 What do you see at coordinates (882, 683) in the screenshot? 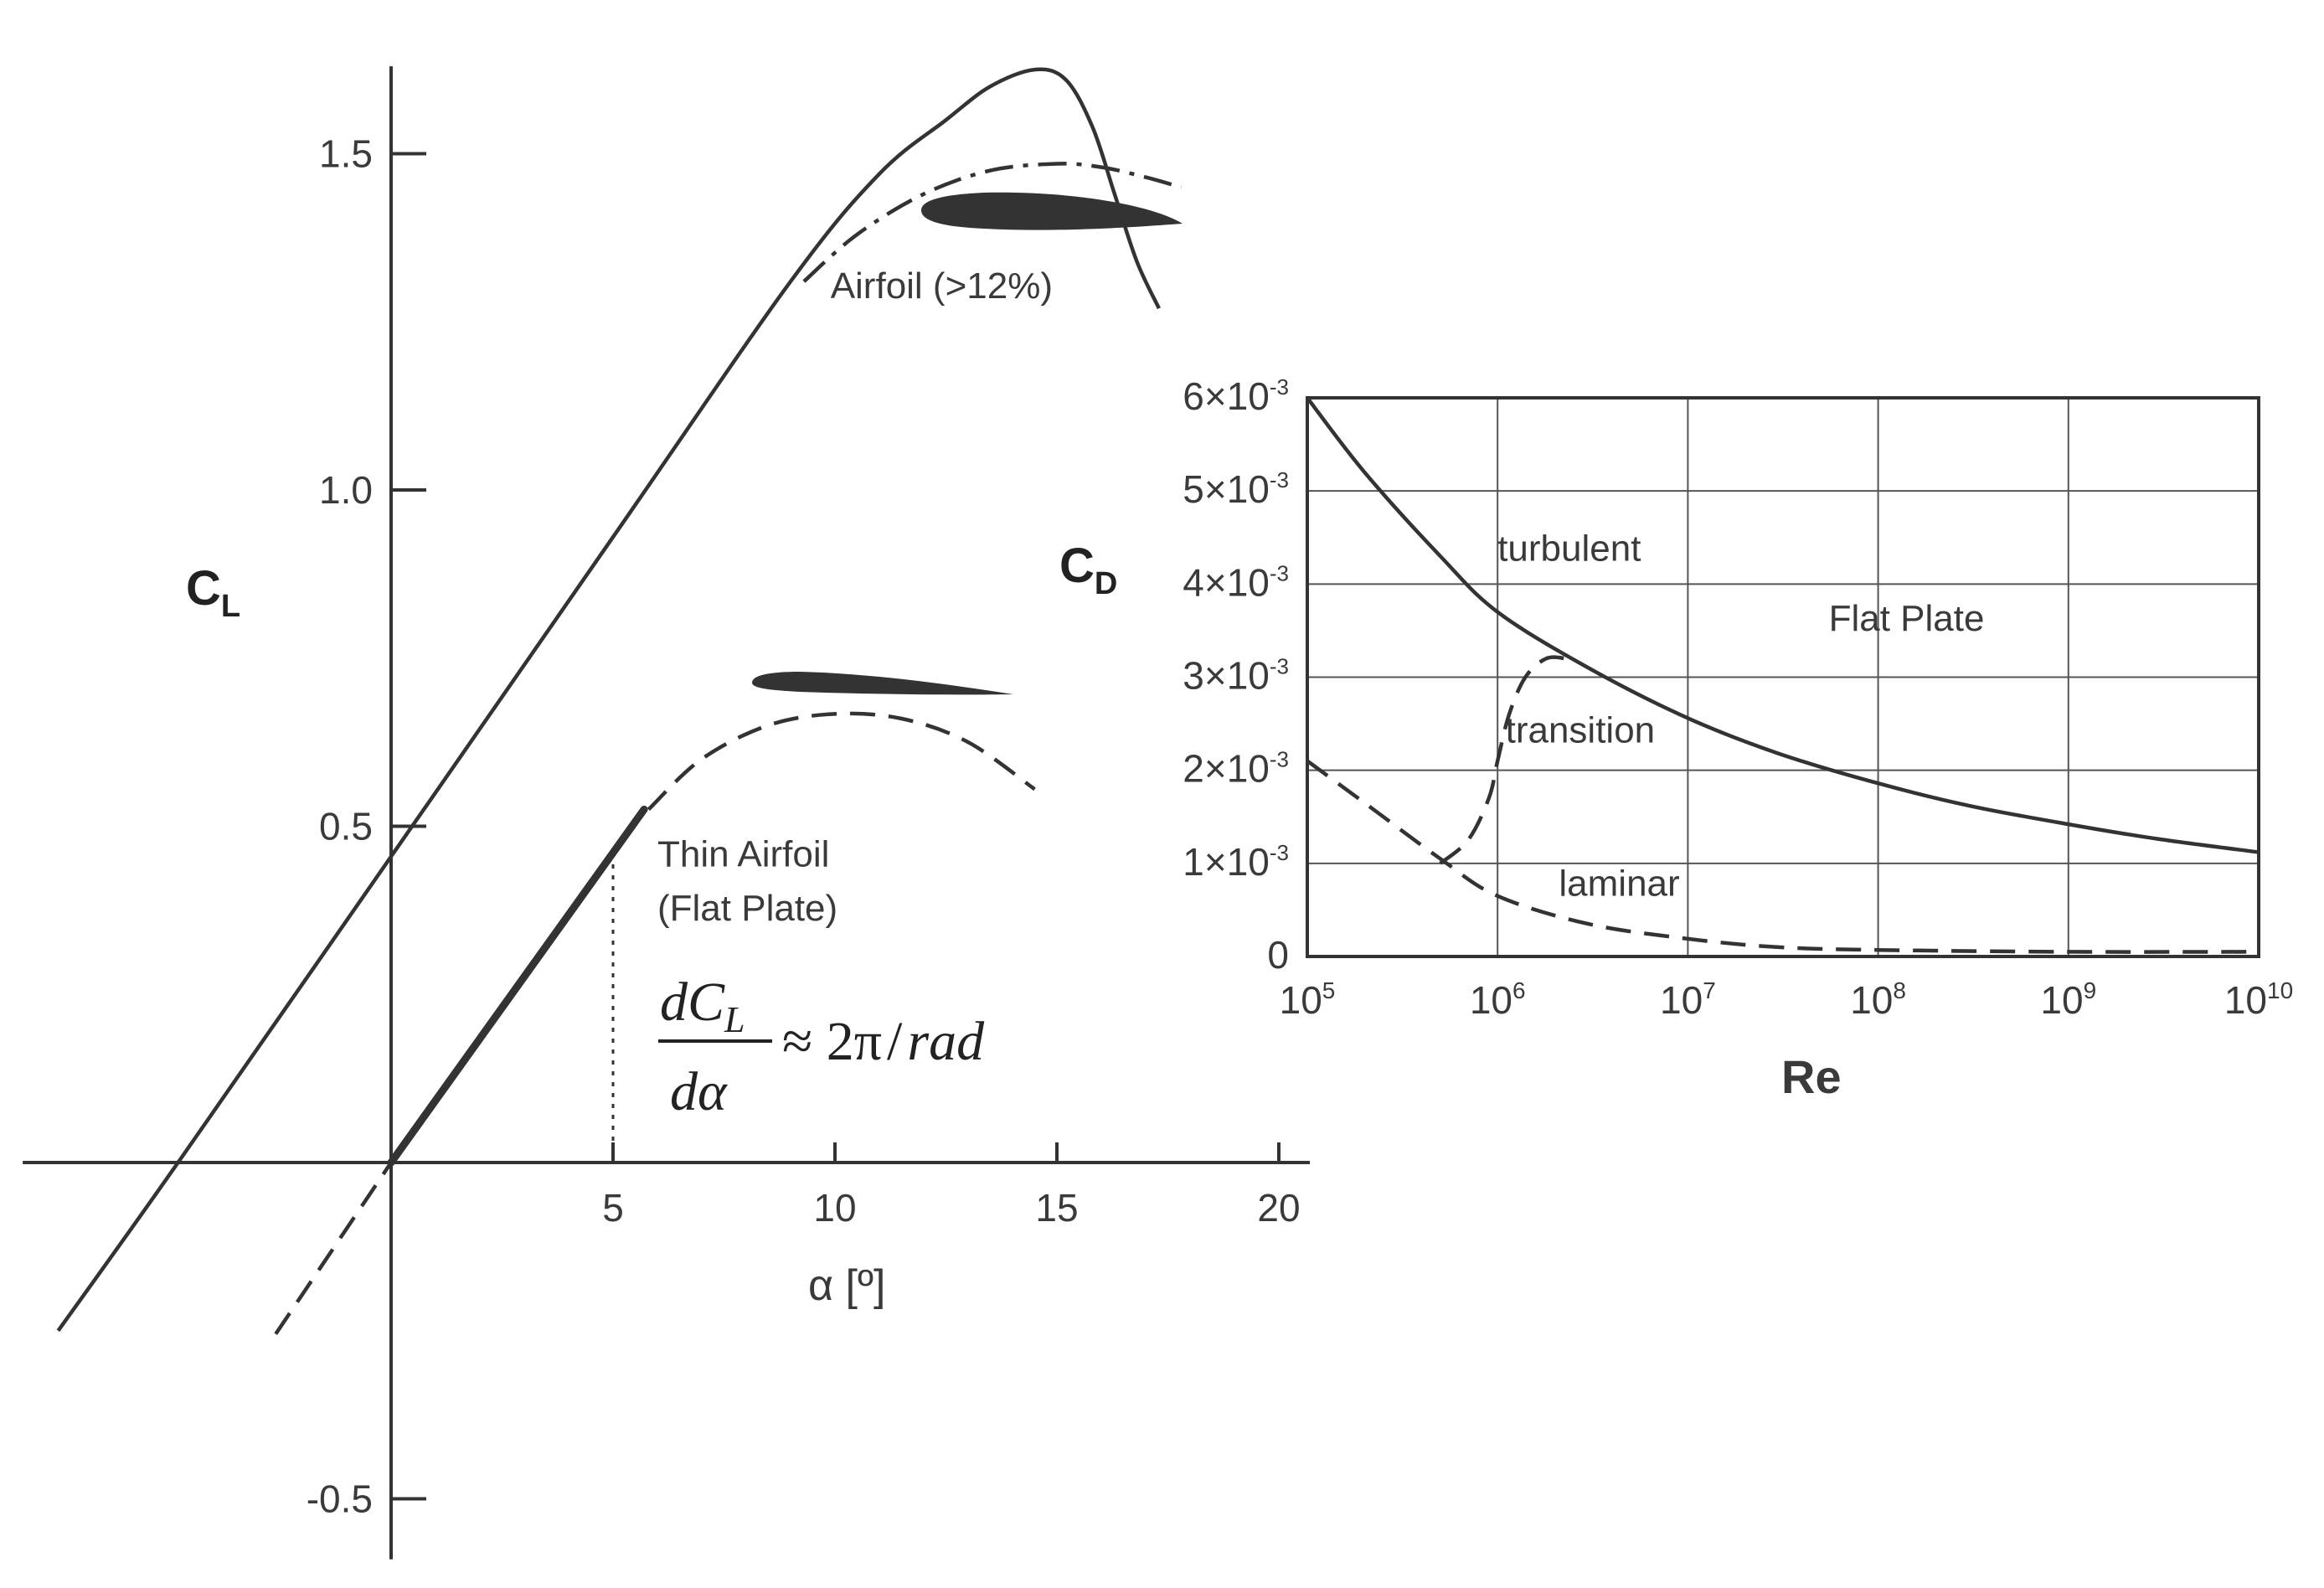
I see `thin-airfoil-icon` at bounding box center [882, 683].